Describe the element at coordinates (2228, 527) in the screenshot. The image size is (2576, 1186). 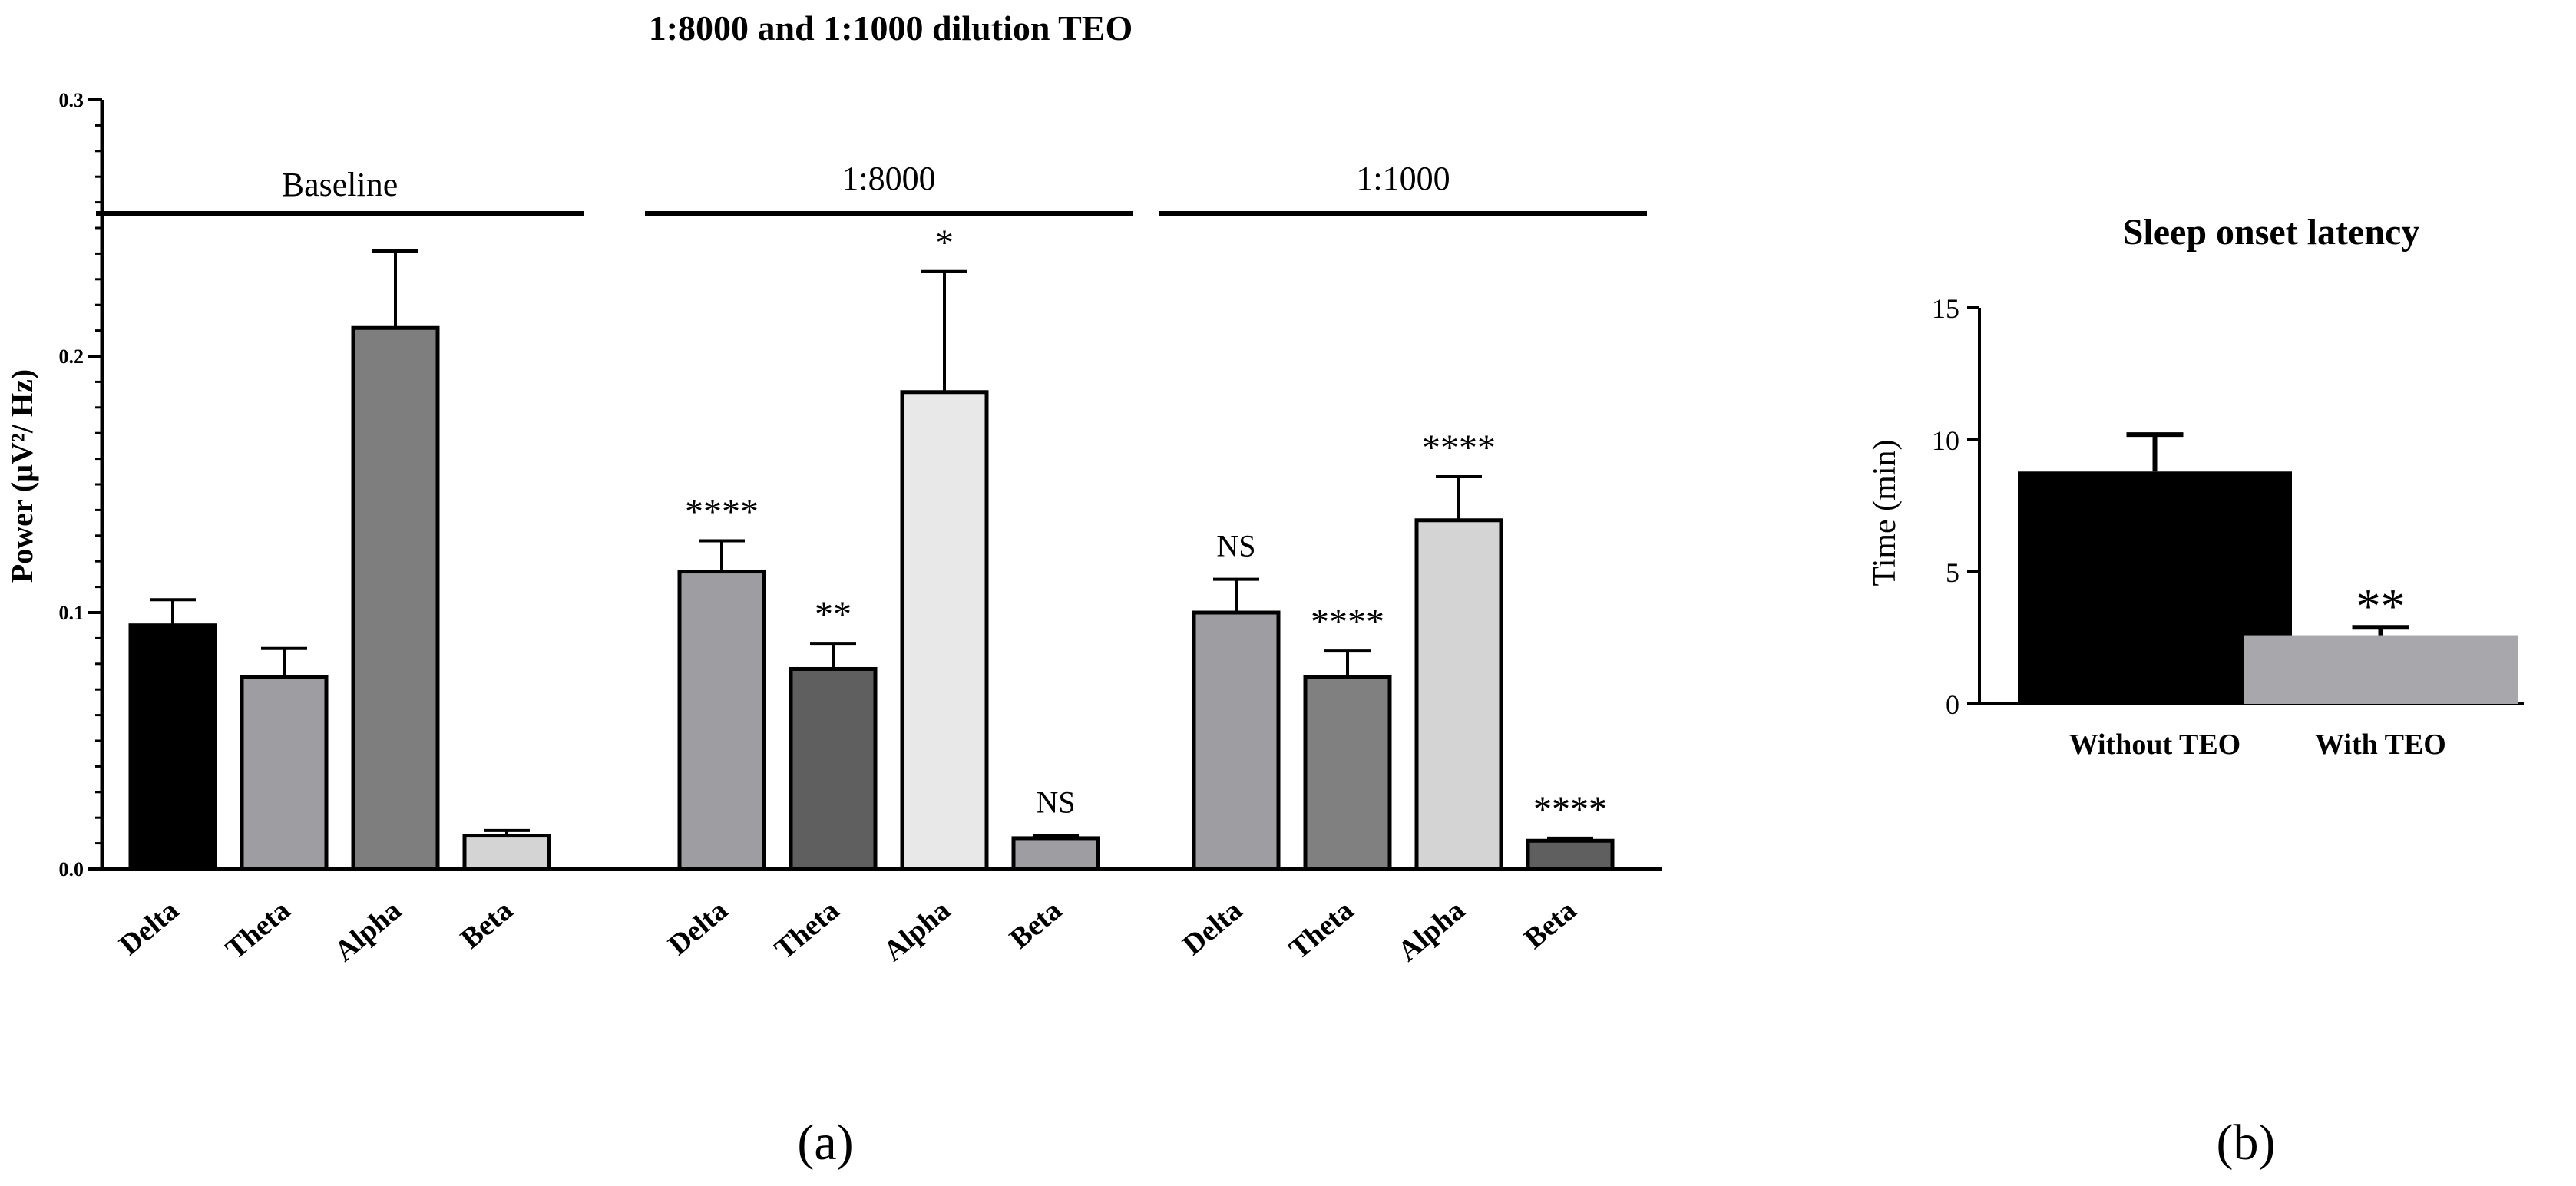
I see `chart-b-plot: 0 5 10 15 Without TEO ** With TEO` at that location.